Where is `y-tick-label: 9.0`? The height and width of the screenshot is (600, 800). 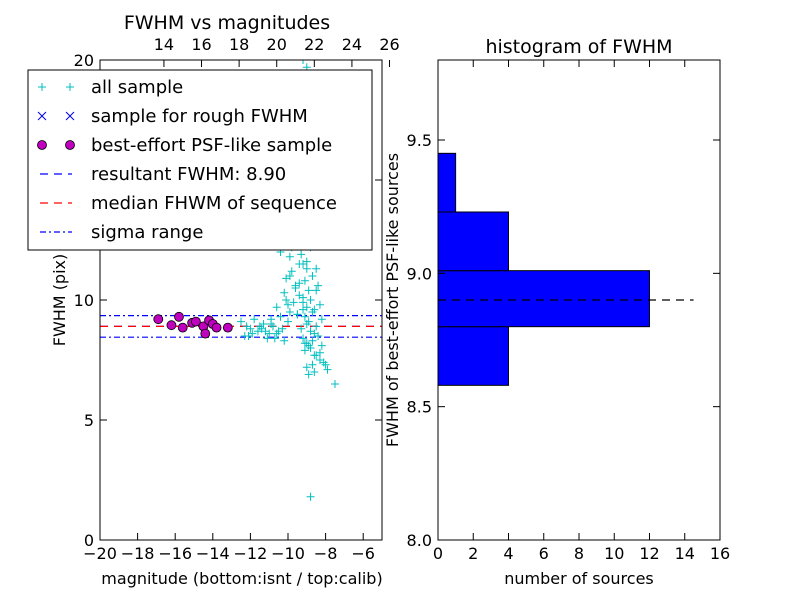 y-tick-label: 9.0 is located at coordinates (419, 273).